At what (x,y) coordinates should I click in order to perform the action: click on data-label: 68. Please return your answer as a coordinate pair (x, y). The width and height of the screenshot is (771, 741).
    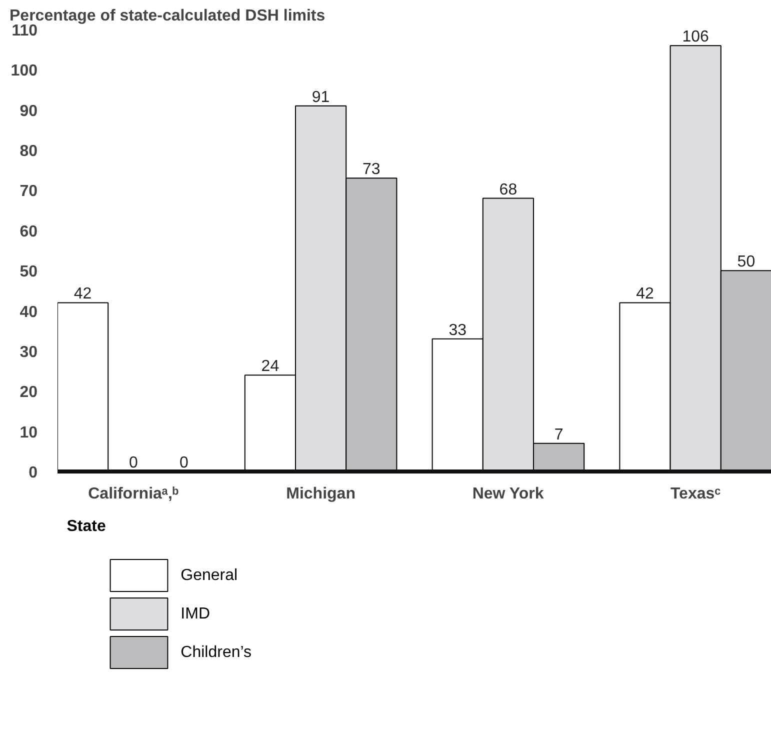
    Looking at the image, I should click on (508, 189).